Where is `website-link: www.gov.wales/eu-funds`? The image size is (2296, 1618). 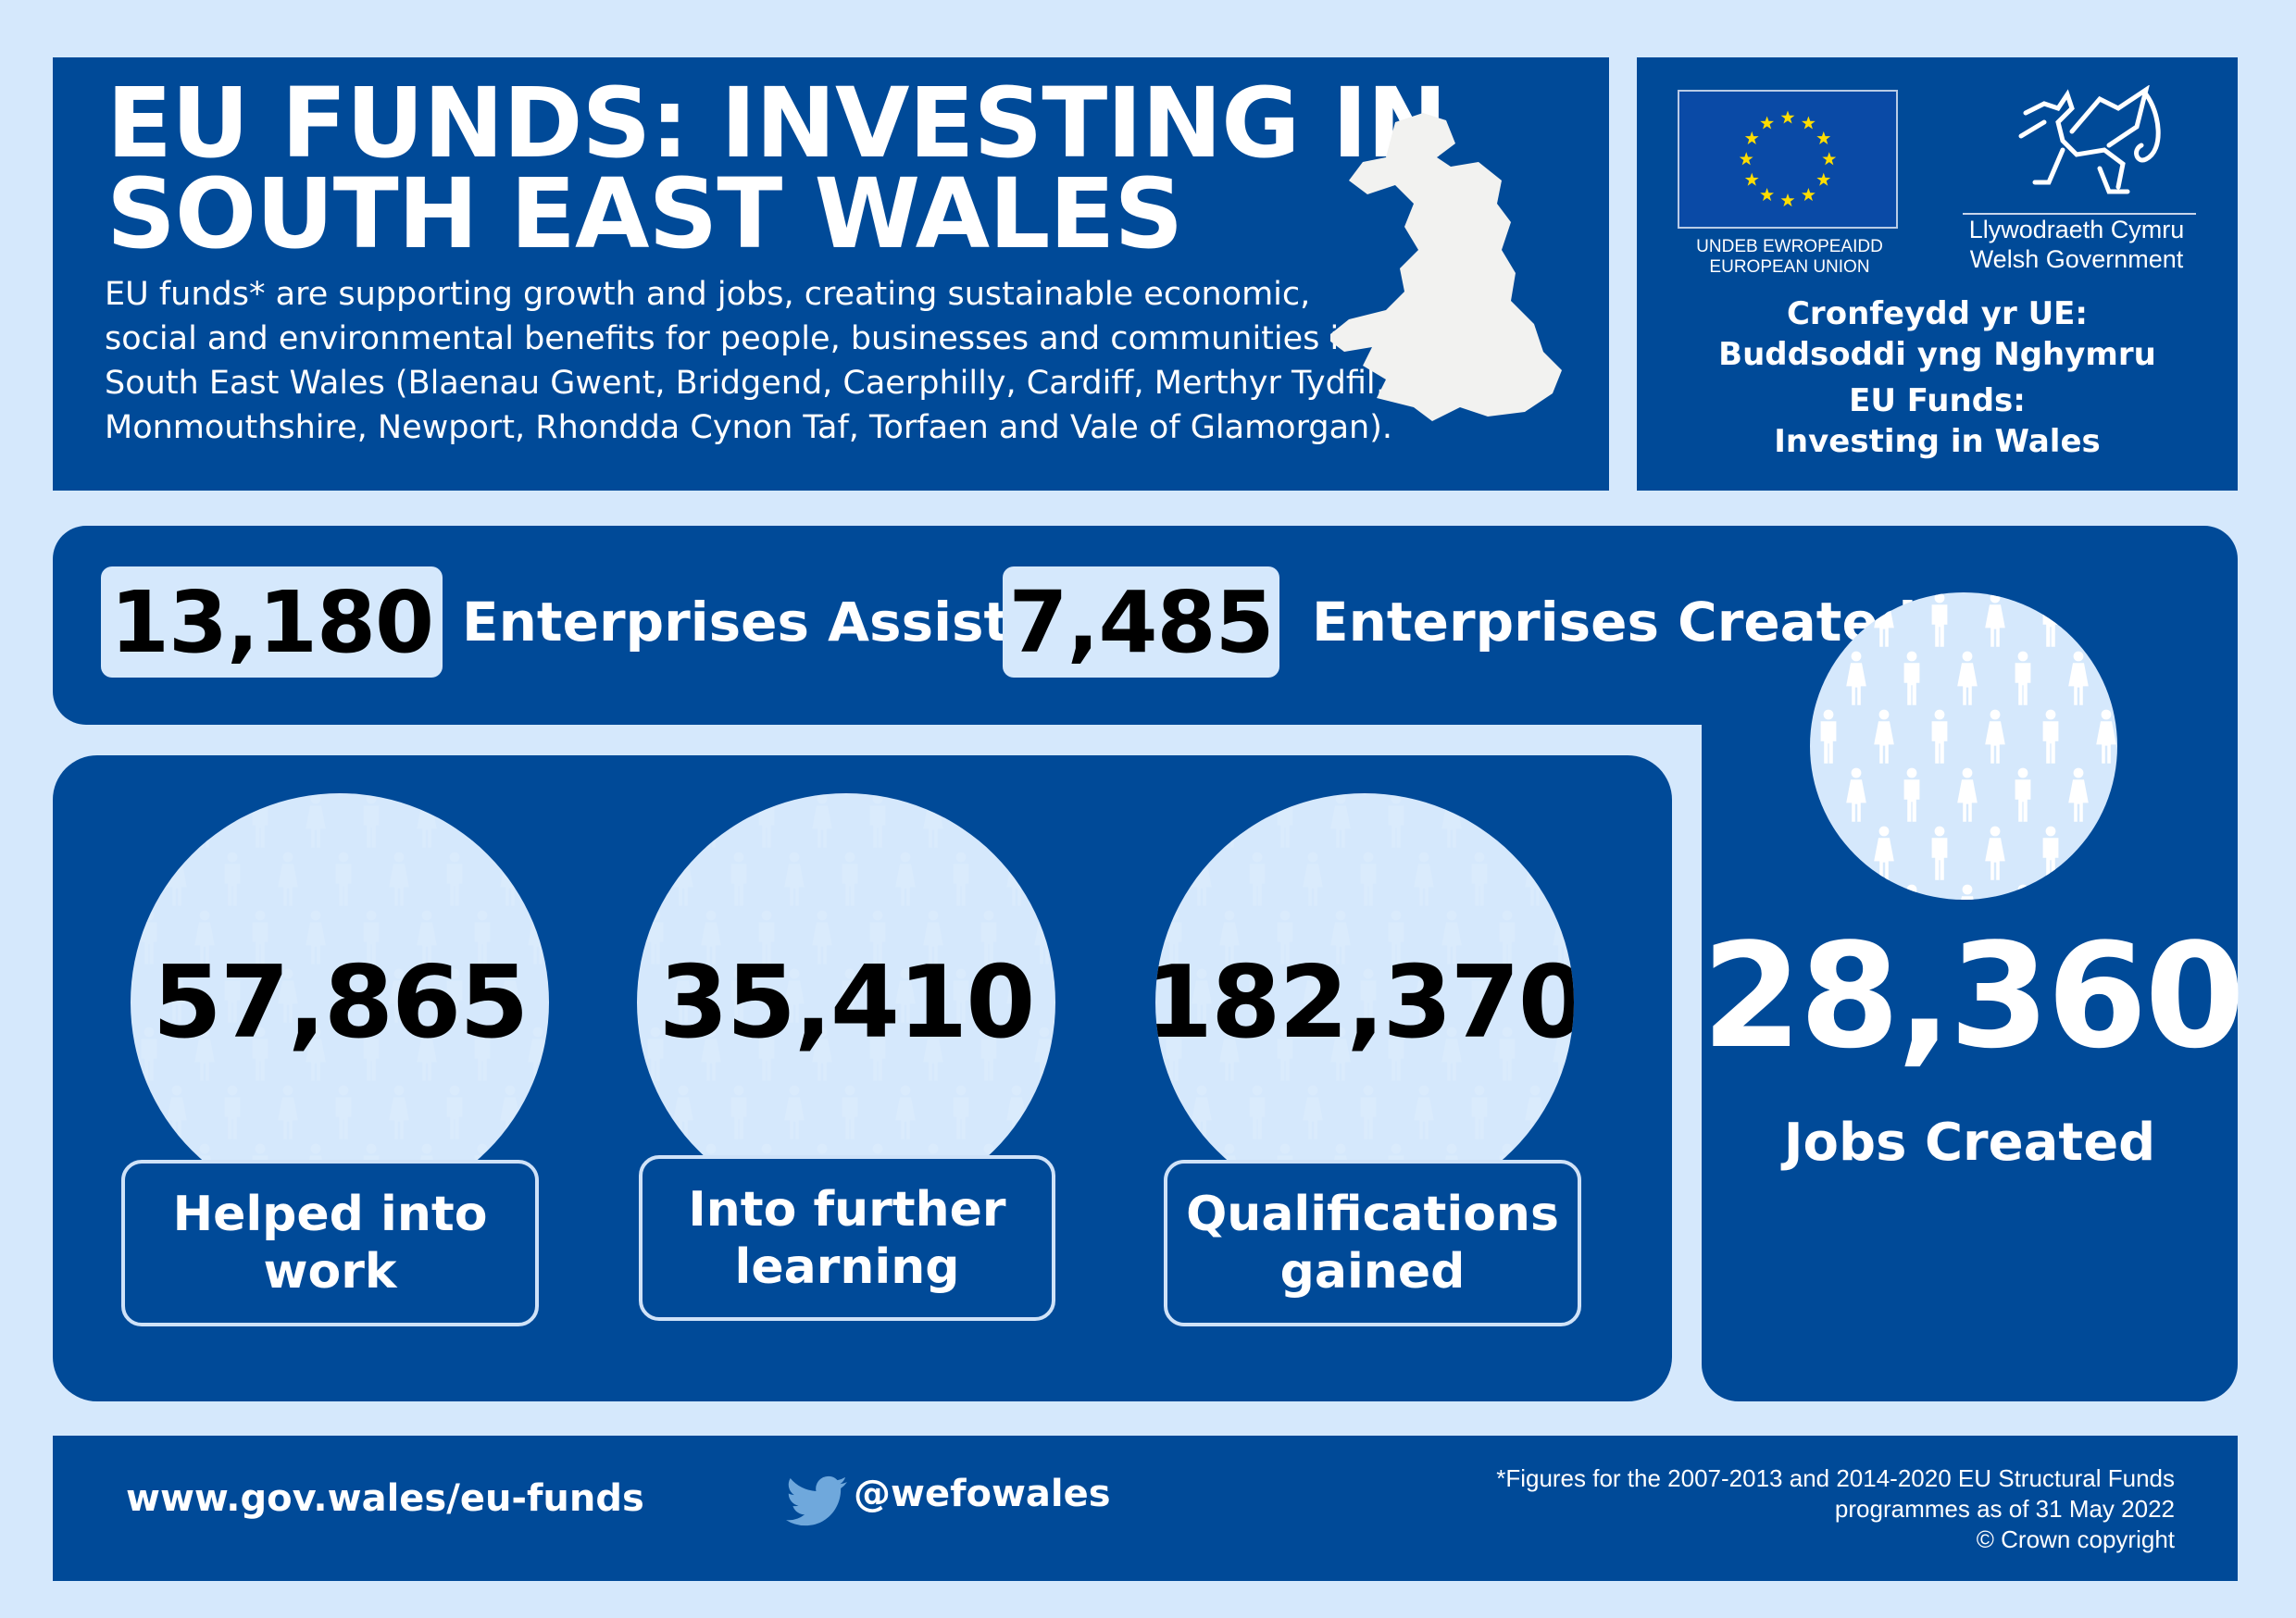 website-link: www.gov.wales/eu-funds is located at coordinates (385, 1498).